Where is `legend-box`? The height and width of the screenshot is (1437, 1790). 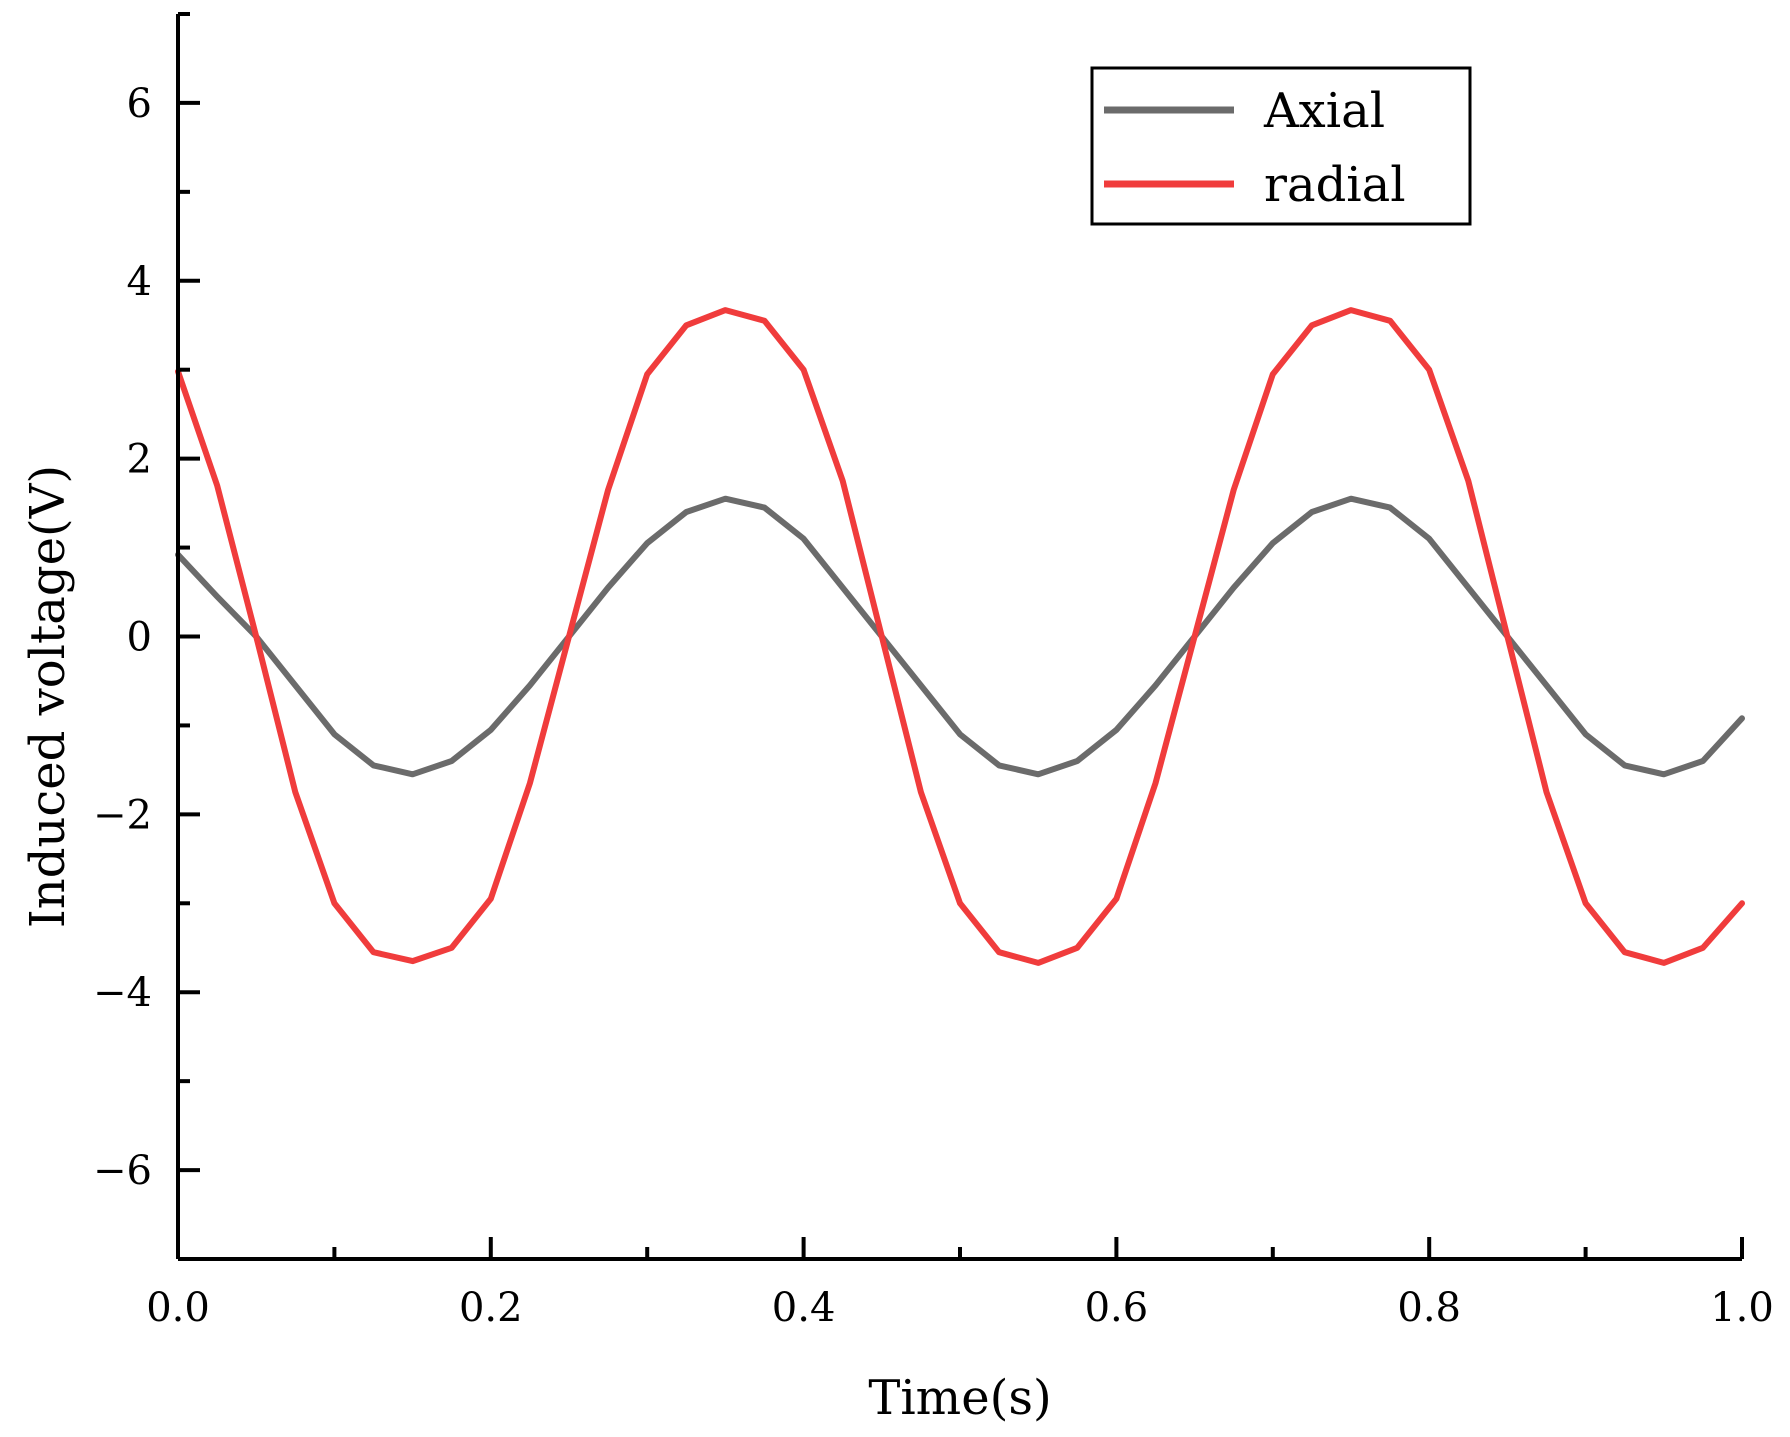 legend-box is located at coordinates (1281, 146).